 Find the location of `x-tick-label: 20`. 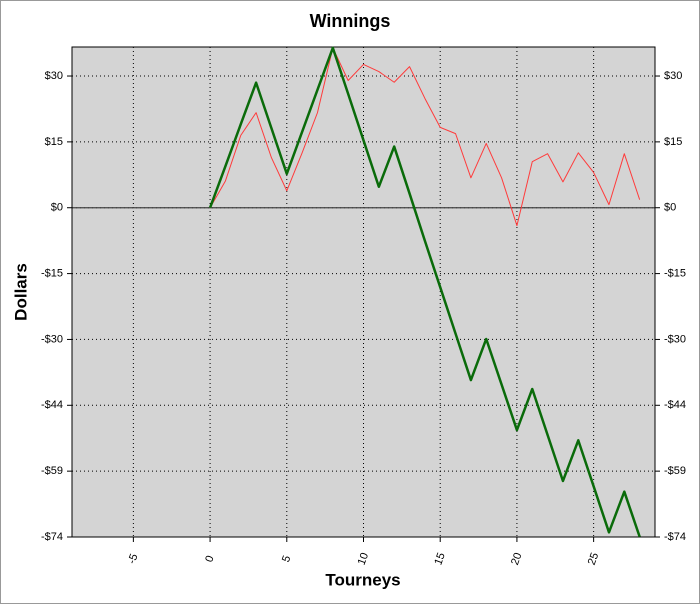

x-tick-label: 20 is located at coordinates (516, 559).